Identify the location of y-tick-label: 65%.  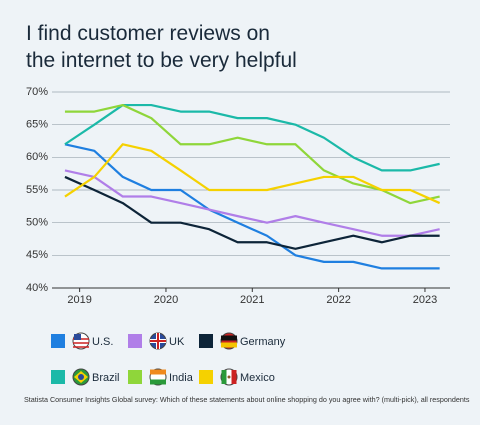
(37, 125).